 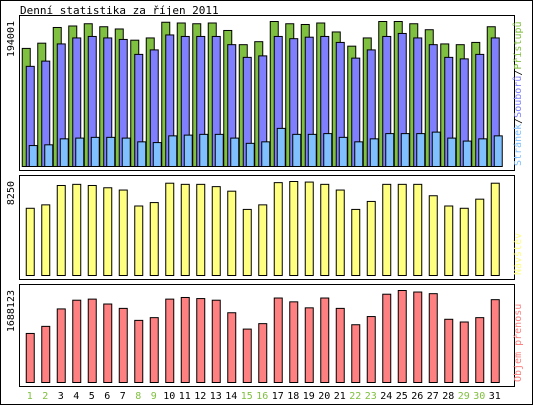 I want to click on x-tick-label: 24, so click(x=386, y=396).